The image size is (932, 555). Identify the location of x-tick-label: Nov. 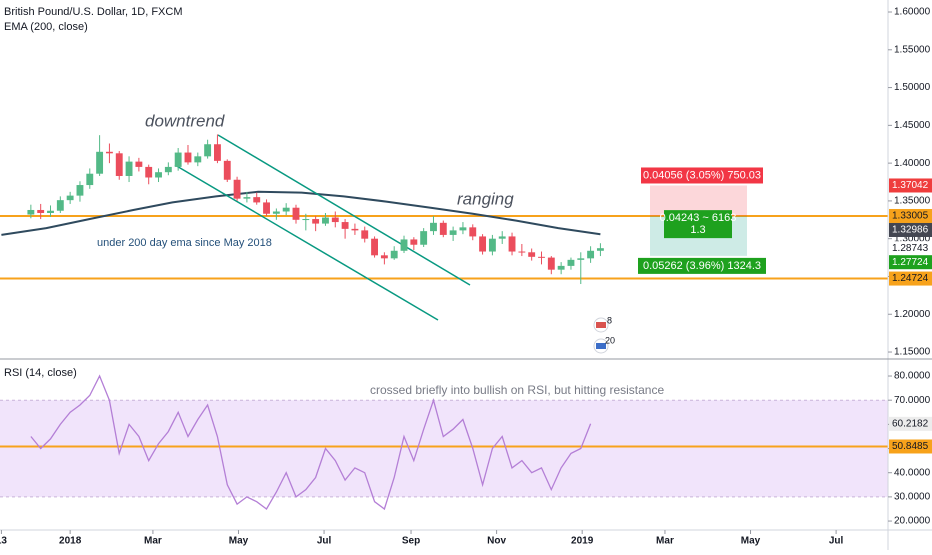
(496, 541).